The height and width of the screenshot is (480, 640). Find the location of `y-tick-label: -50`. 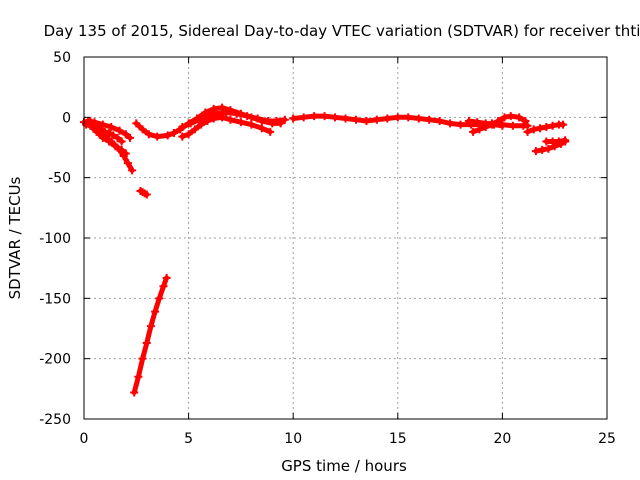

y-tick-label: -50 is located at coordinates (59, 179).